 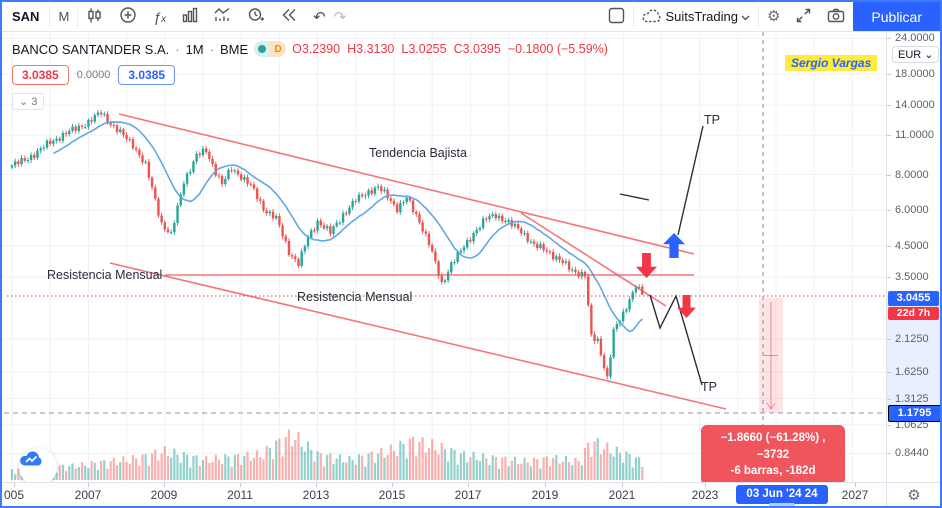 What do you see at coordinates (773, 471) in the screenshot?
I see `measure-line2: -6 barras, -182d` at bounding box center [773, 471].